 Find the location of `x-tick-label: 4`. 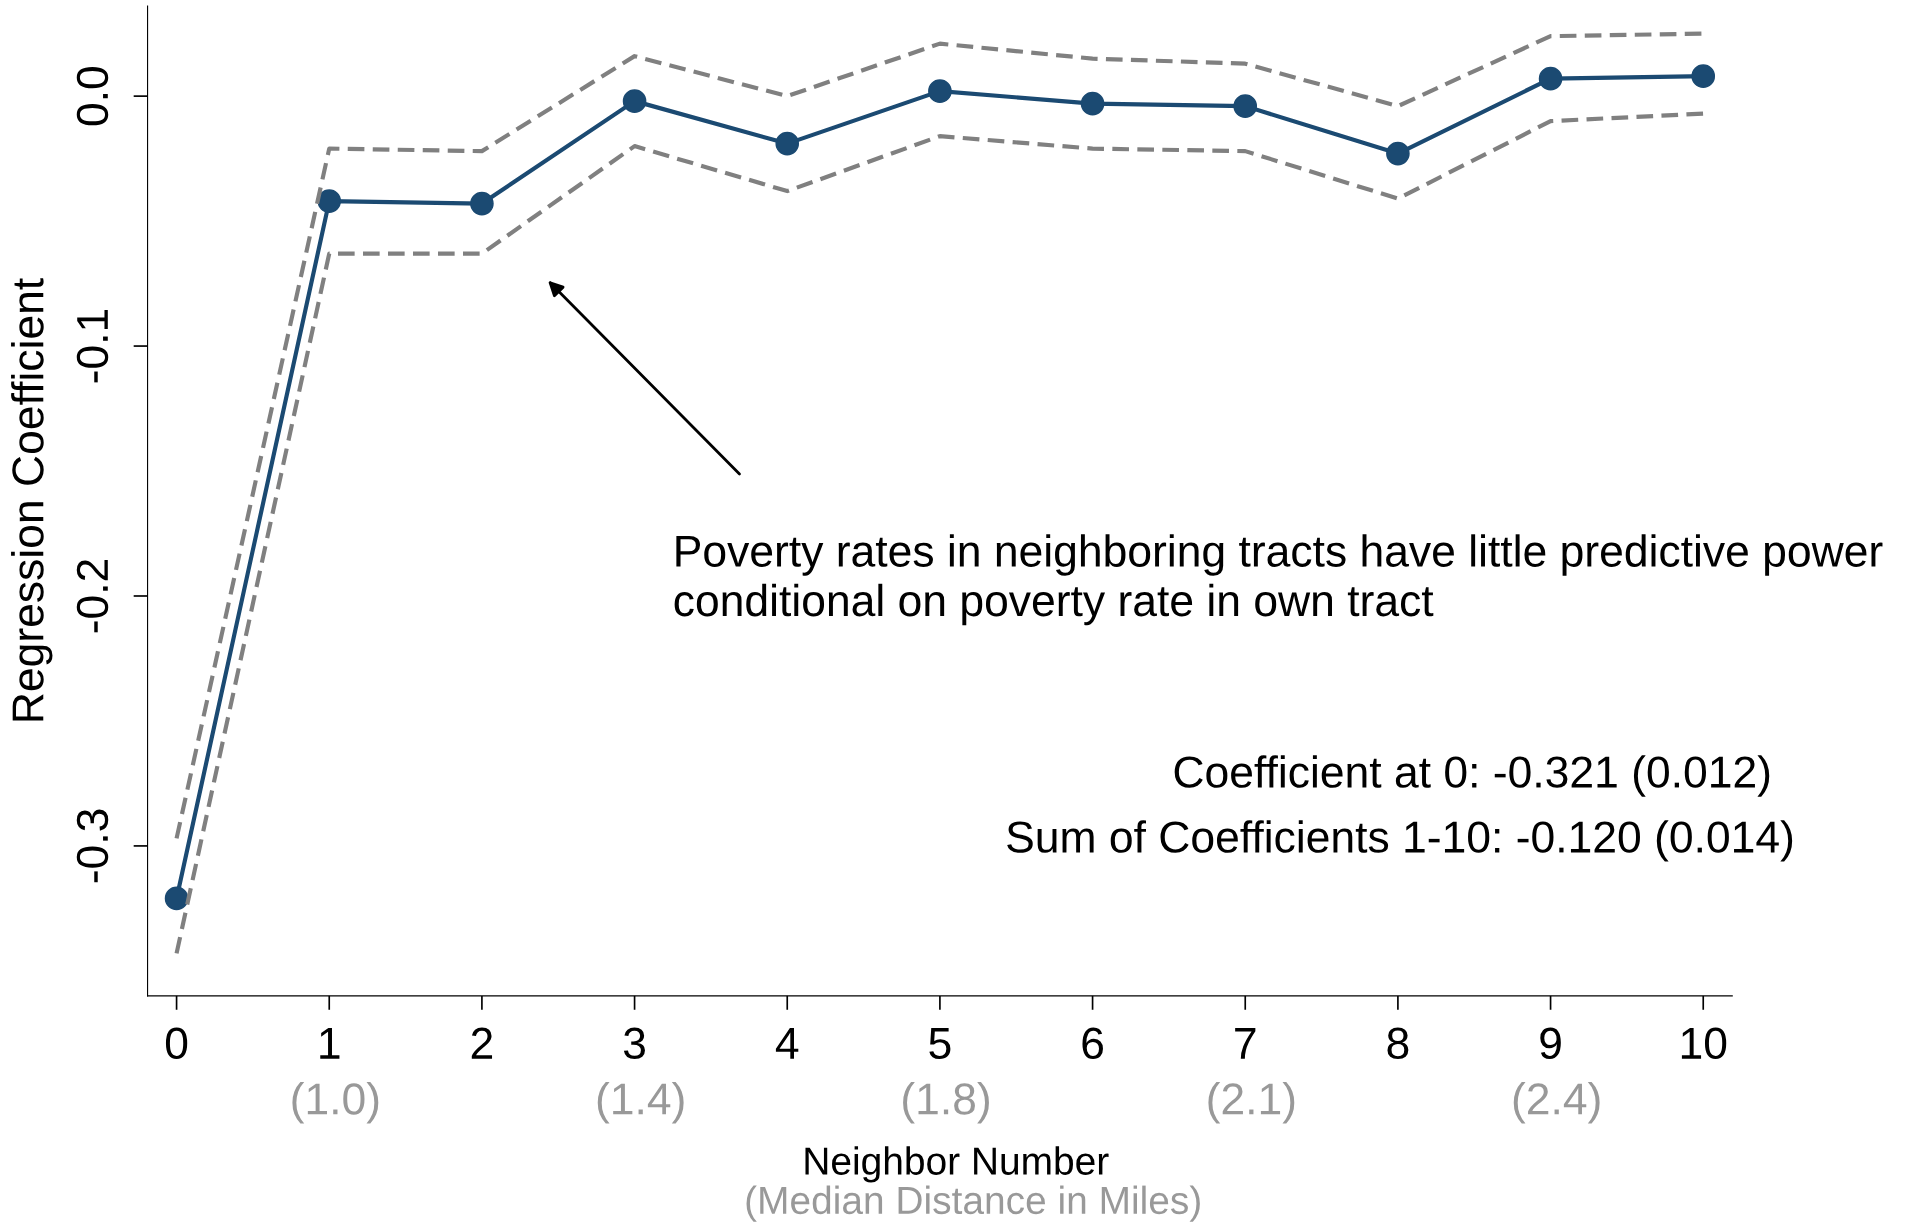

x-tick-label: 4 is located at coordinates (787, 1043).